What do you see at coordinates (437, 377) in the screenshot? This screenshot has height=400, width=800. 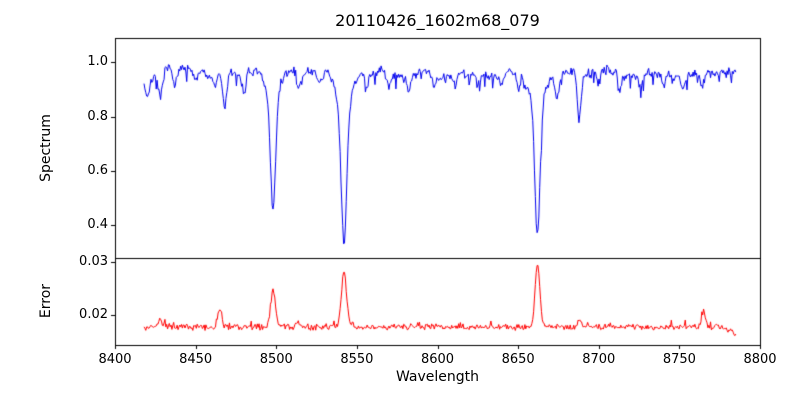 I see `x-axis-label: Wavelength` at bounding box center [437, 377].